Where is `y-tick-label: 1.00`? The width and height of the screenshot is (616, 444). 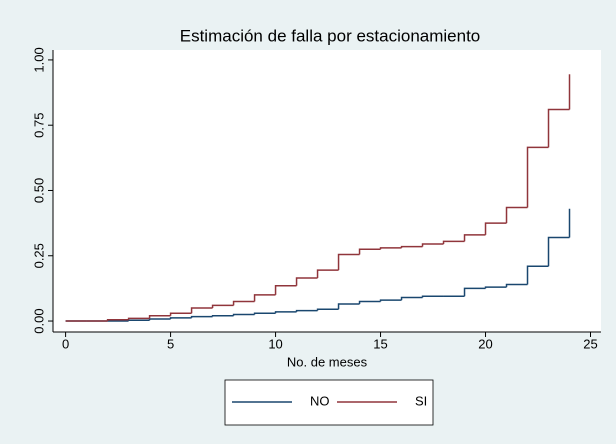 y-tick-label: 1.00 is located at coordinates (38, 59).